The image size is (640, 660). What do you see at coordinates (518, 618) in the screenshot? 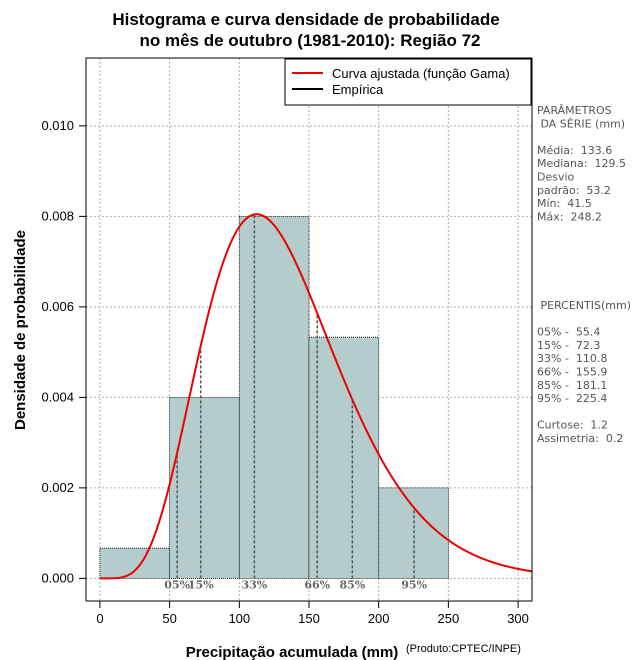
I see `x-tick-label-6: 300` at bounding box center [518, 618].